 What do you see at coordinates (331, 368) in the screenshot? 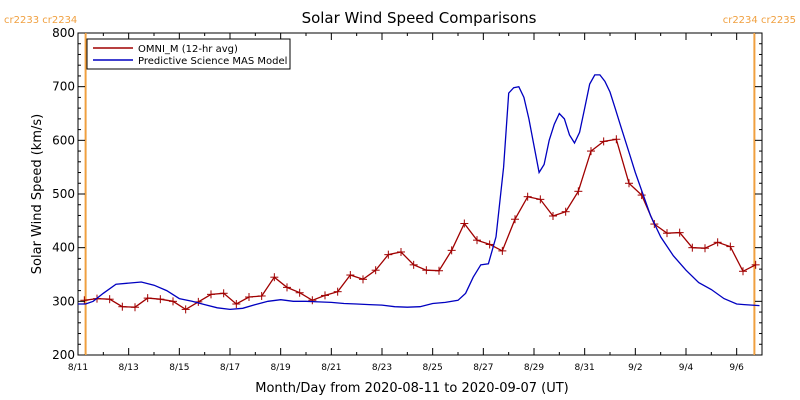
I see `x-tick-label-5: 8/21` at bounding box center [331, 368].